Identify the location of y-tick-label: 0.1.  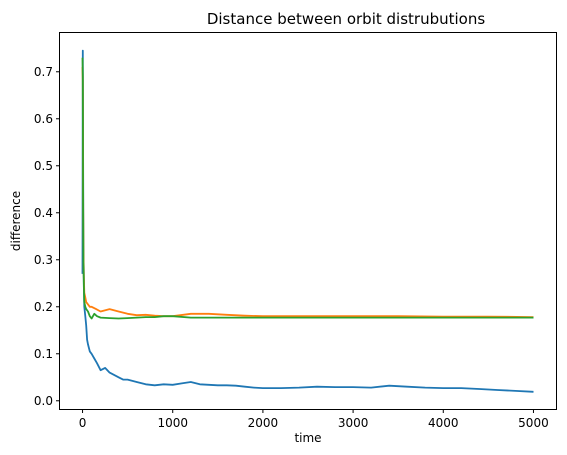
(43, 354).